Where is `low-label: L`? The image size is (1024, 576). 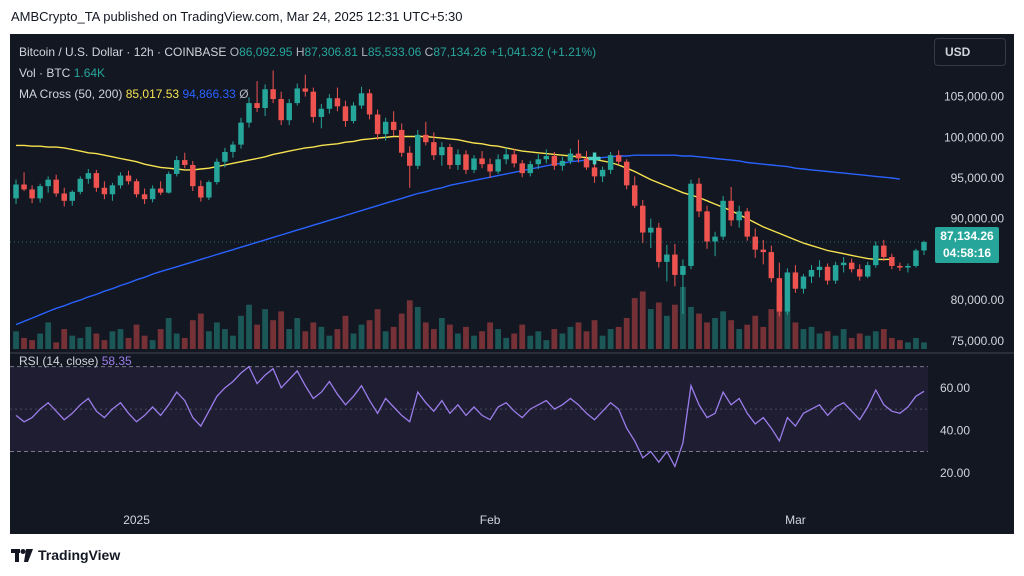
low-label: L is located at coordinates (364, 52).